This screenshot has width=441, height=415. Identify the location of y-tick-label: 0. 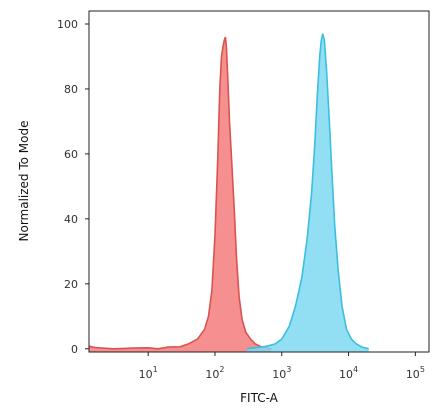
(74, 349).